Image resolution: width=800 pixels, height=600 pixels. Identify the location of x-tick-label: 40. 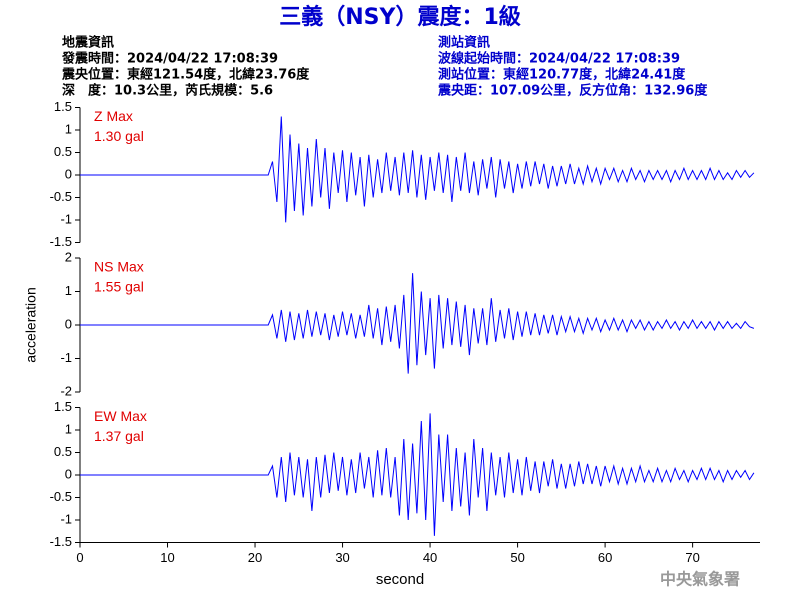
(430, 557).